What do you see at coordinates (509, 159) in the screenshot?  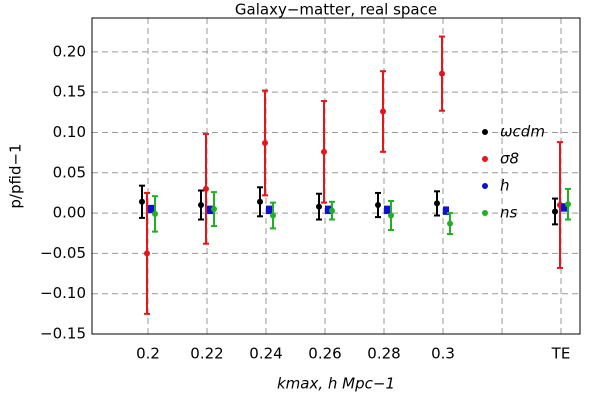 I see `legend-label: σ8` at bounding box center [509, 159].